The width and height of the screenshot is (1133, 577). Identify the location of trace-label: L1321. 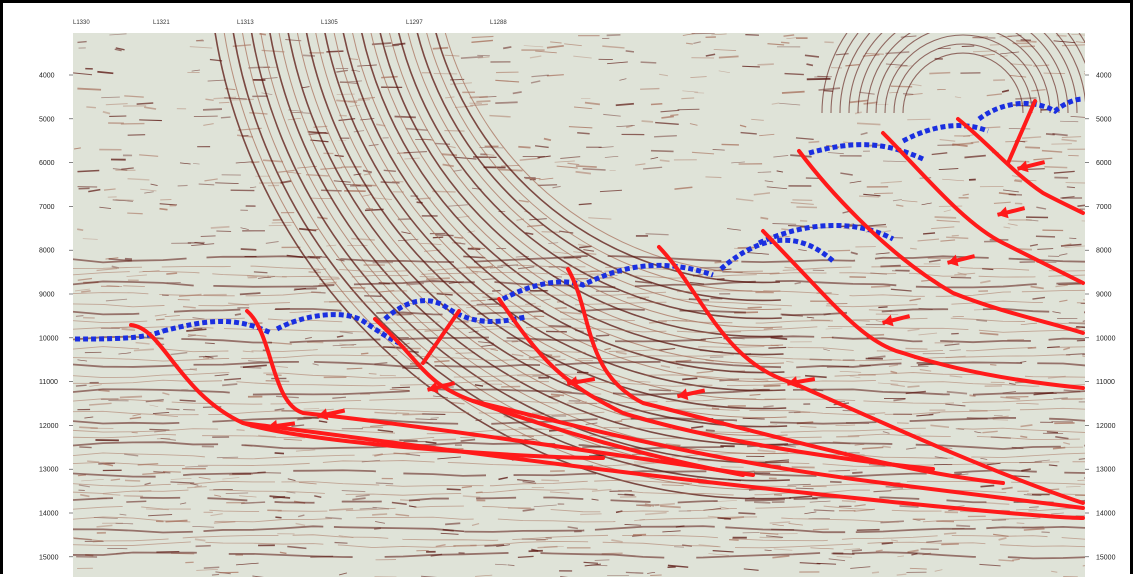
(161, 23).